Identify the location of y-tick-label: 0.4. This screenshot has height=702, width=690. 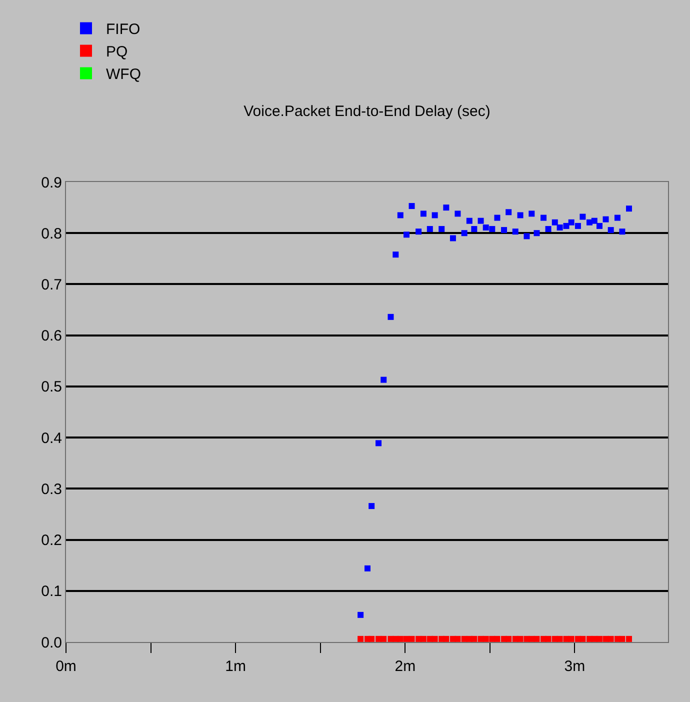
(51, 438).